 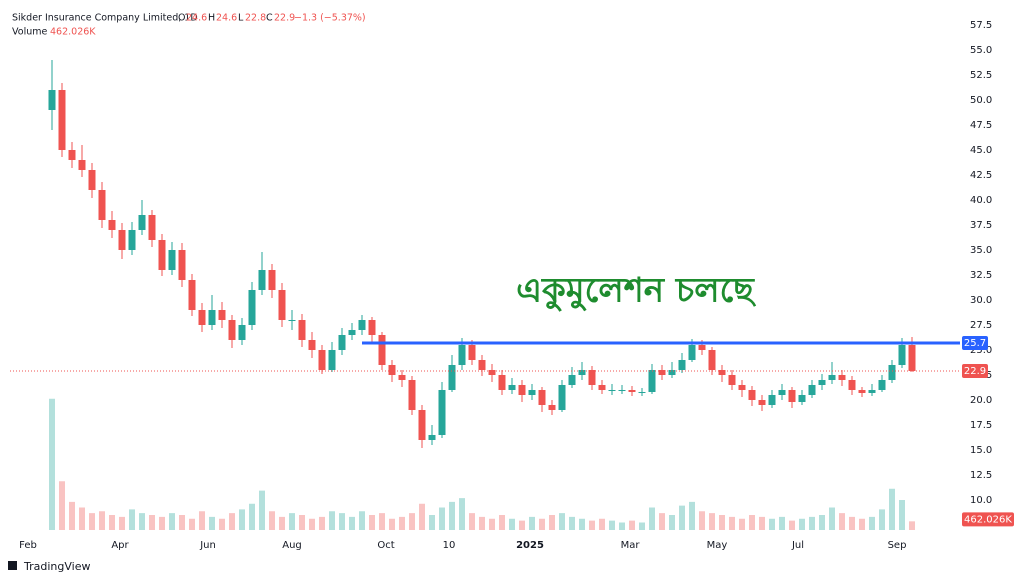 I want to click on y-tick-label: 47.5, so click(x=981, y=125).